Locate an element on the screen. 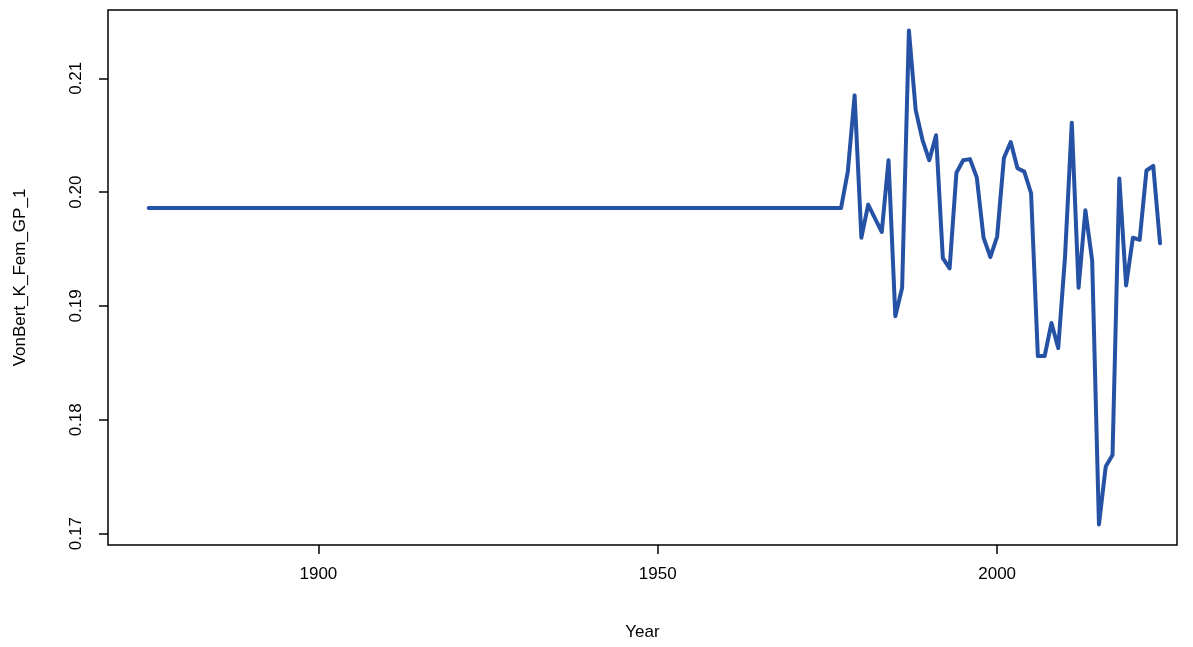  x-axis-title: Year is located at coordinates (643, 631).